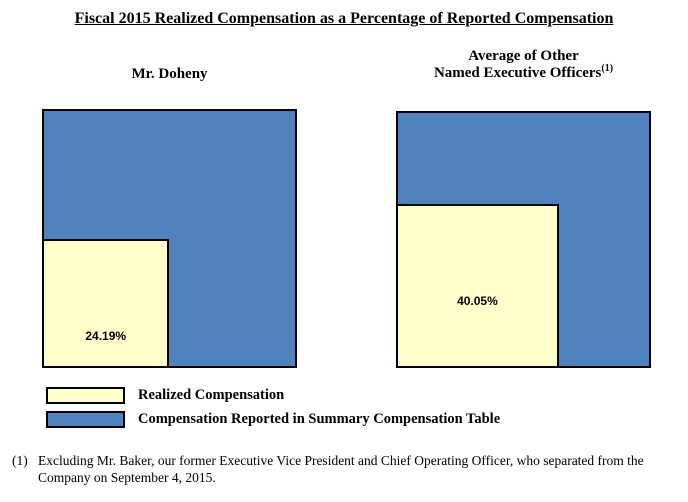 The height and width of the screenshot is (502, 688). Describe the element at coordinates (477, 285) in the screenshot. I see `realized-compensation-square-other-neos: 40.05%` at that location.